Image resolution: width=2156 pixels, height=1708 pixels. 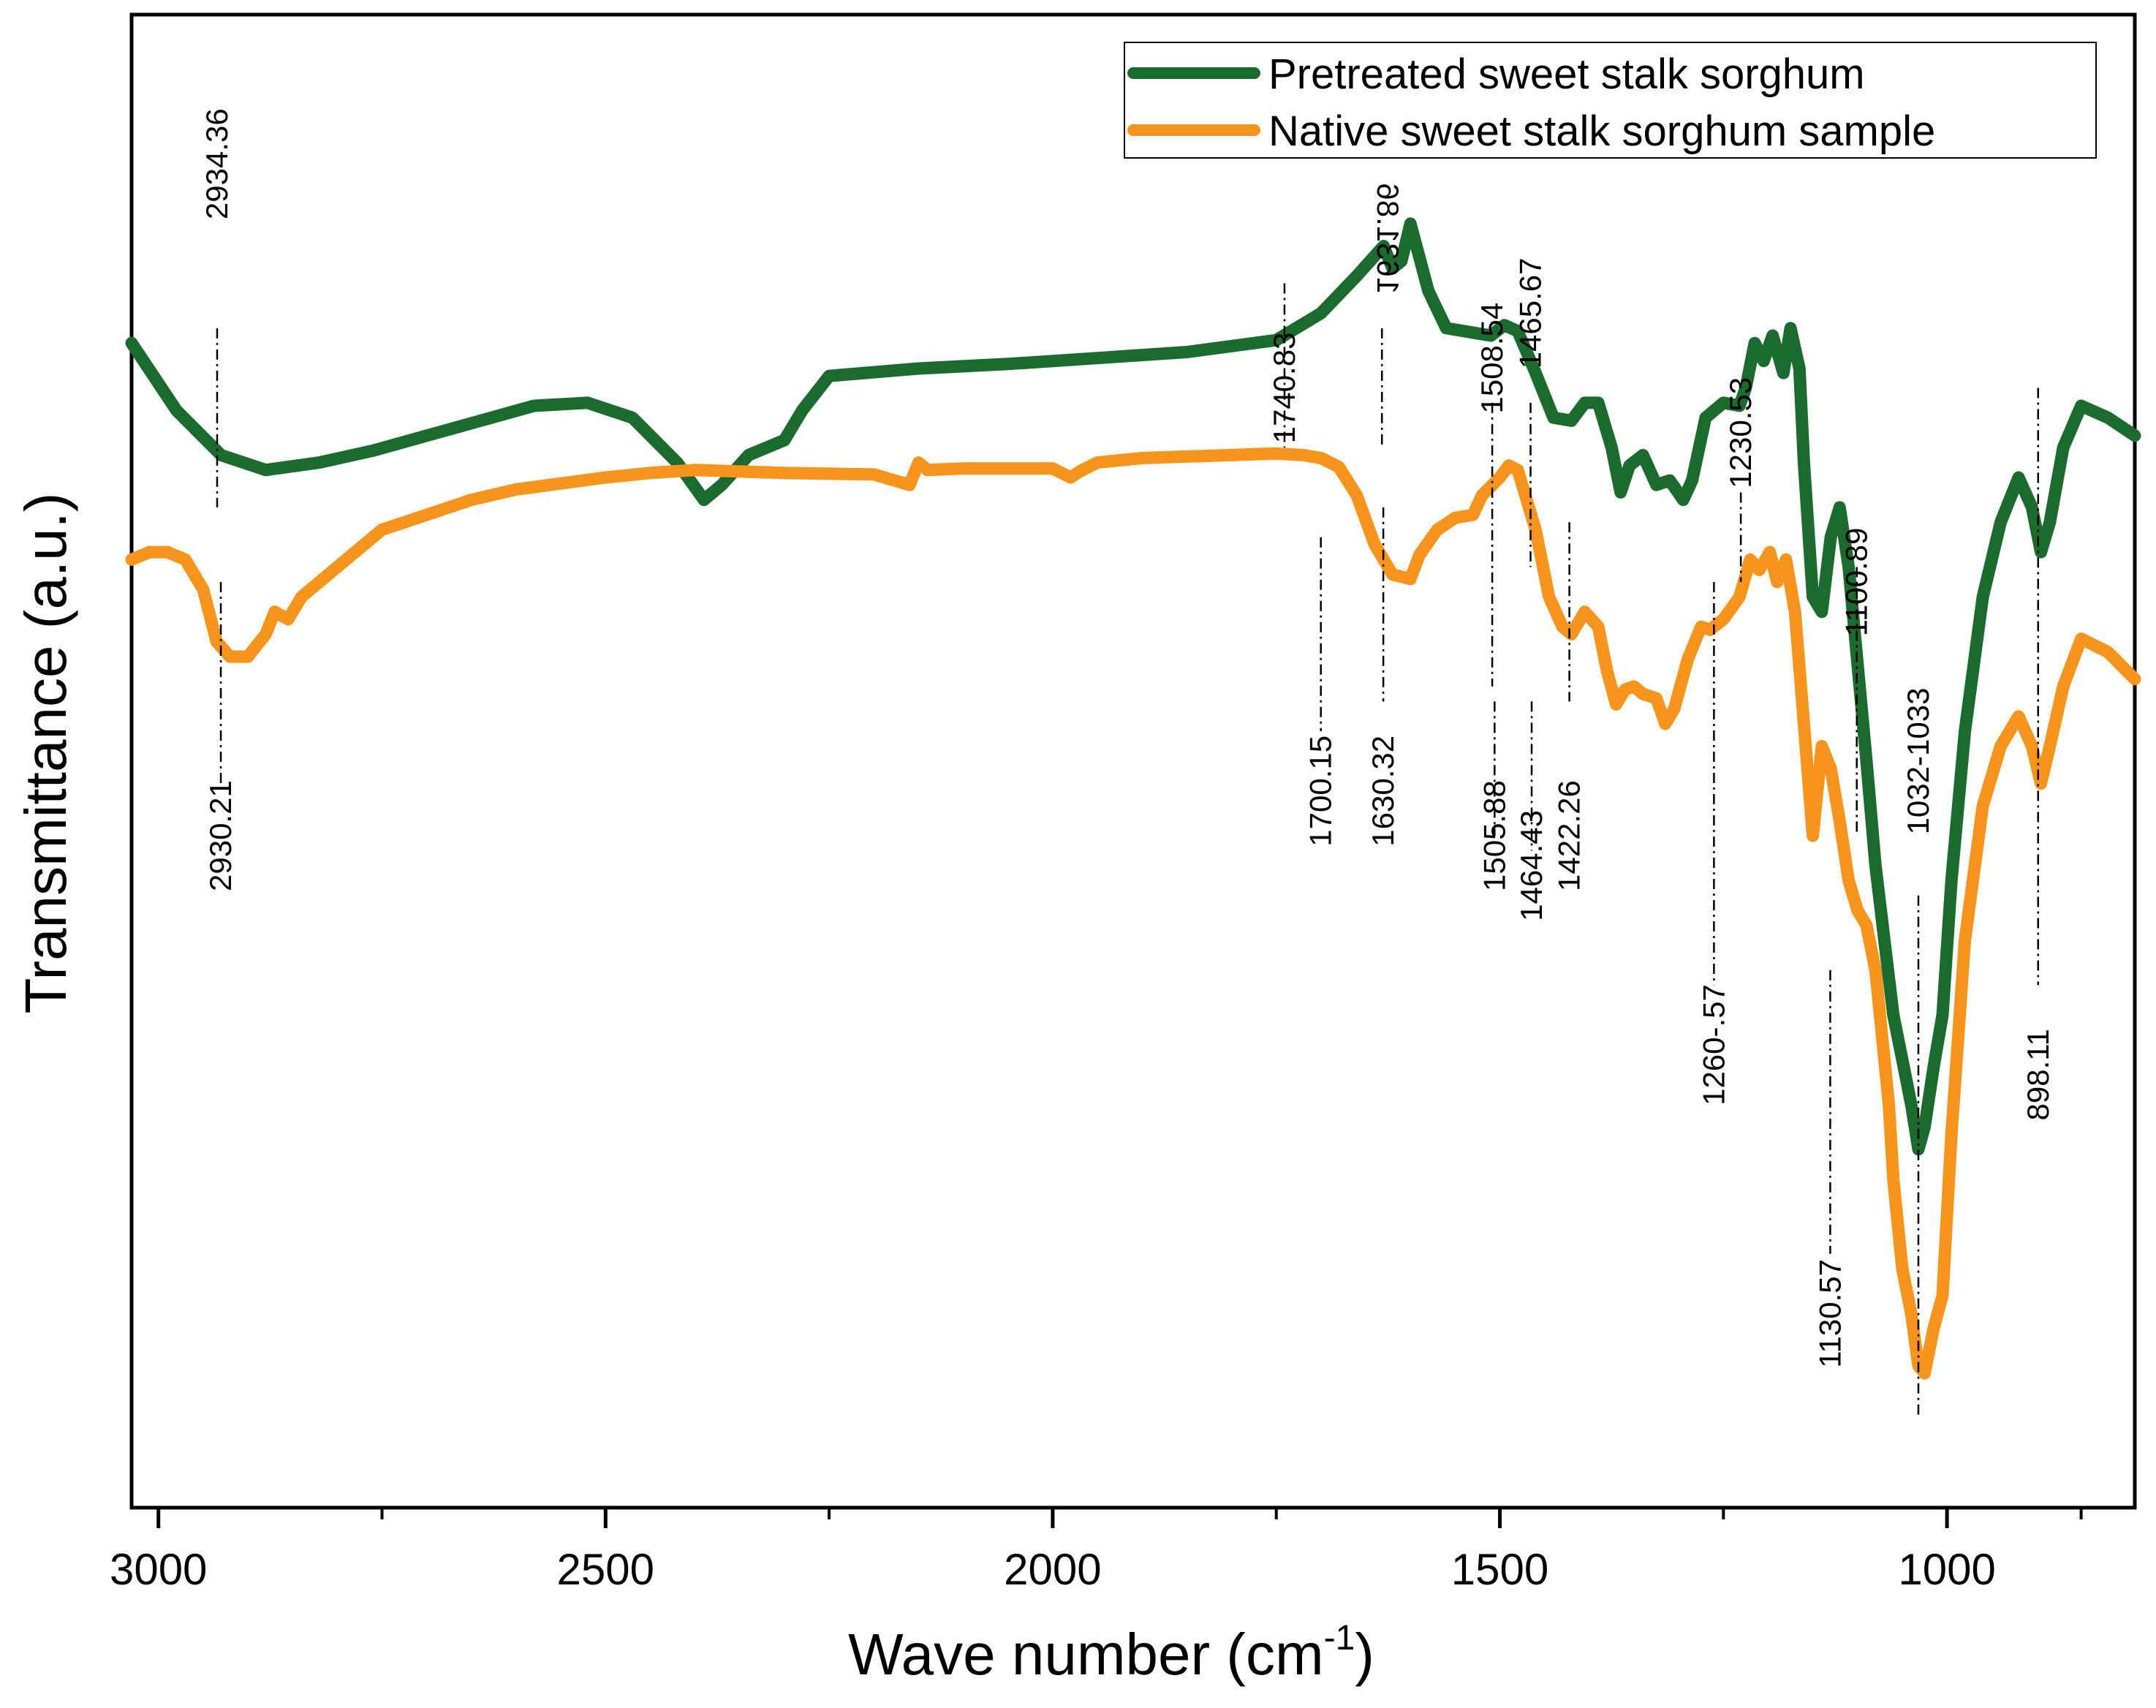 What do you see at coordinates (1383, 791) in the screenshot?
I see `annotation-label: 1630.32` at bounding box center [1383, 791].